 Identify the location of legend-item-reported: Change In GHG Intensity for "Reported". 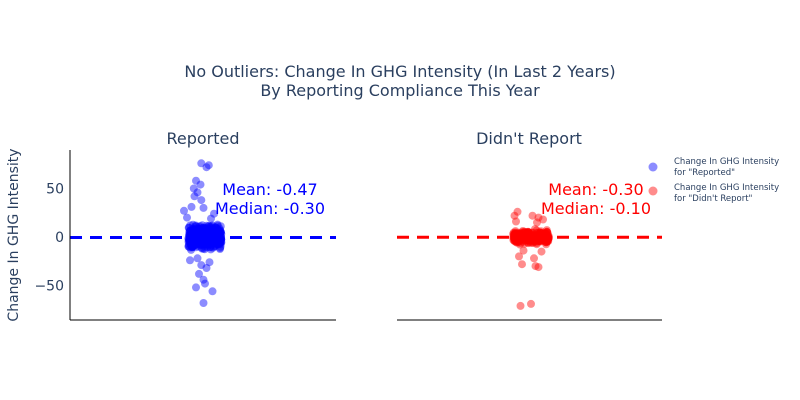
(714, 167).